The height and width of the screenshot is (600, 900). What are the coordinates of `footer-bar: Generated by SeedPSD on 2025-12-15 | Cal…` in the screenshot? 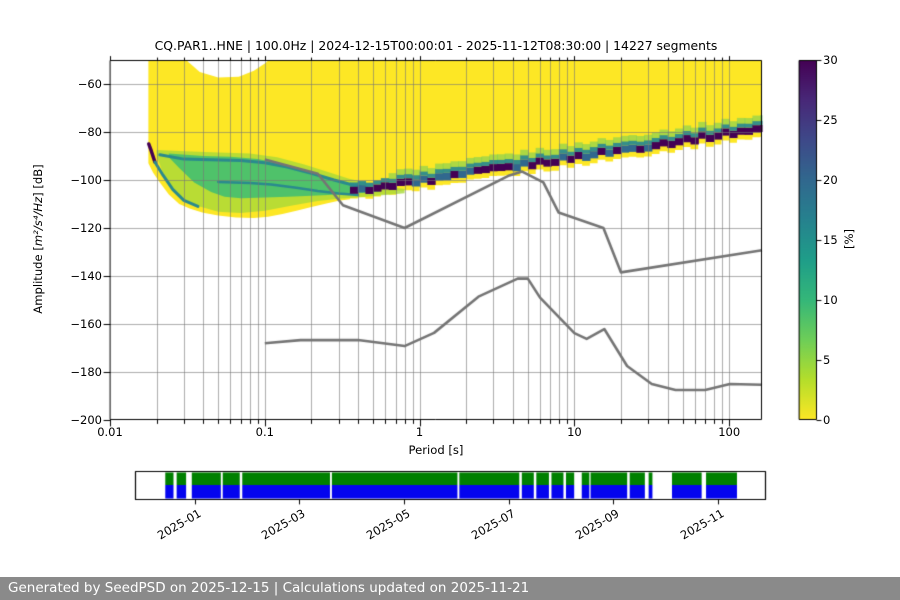 It's located at (450, 588).